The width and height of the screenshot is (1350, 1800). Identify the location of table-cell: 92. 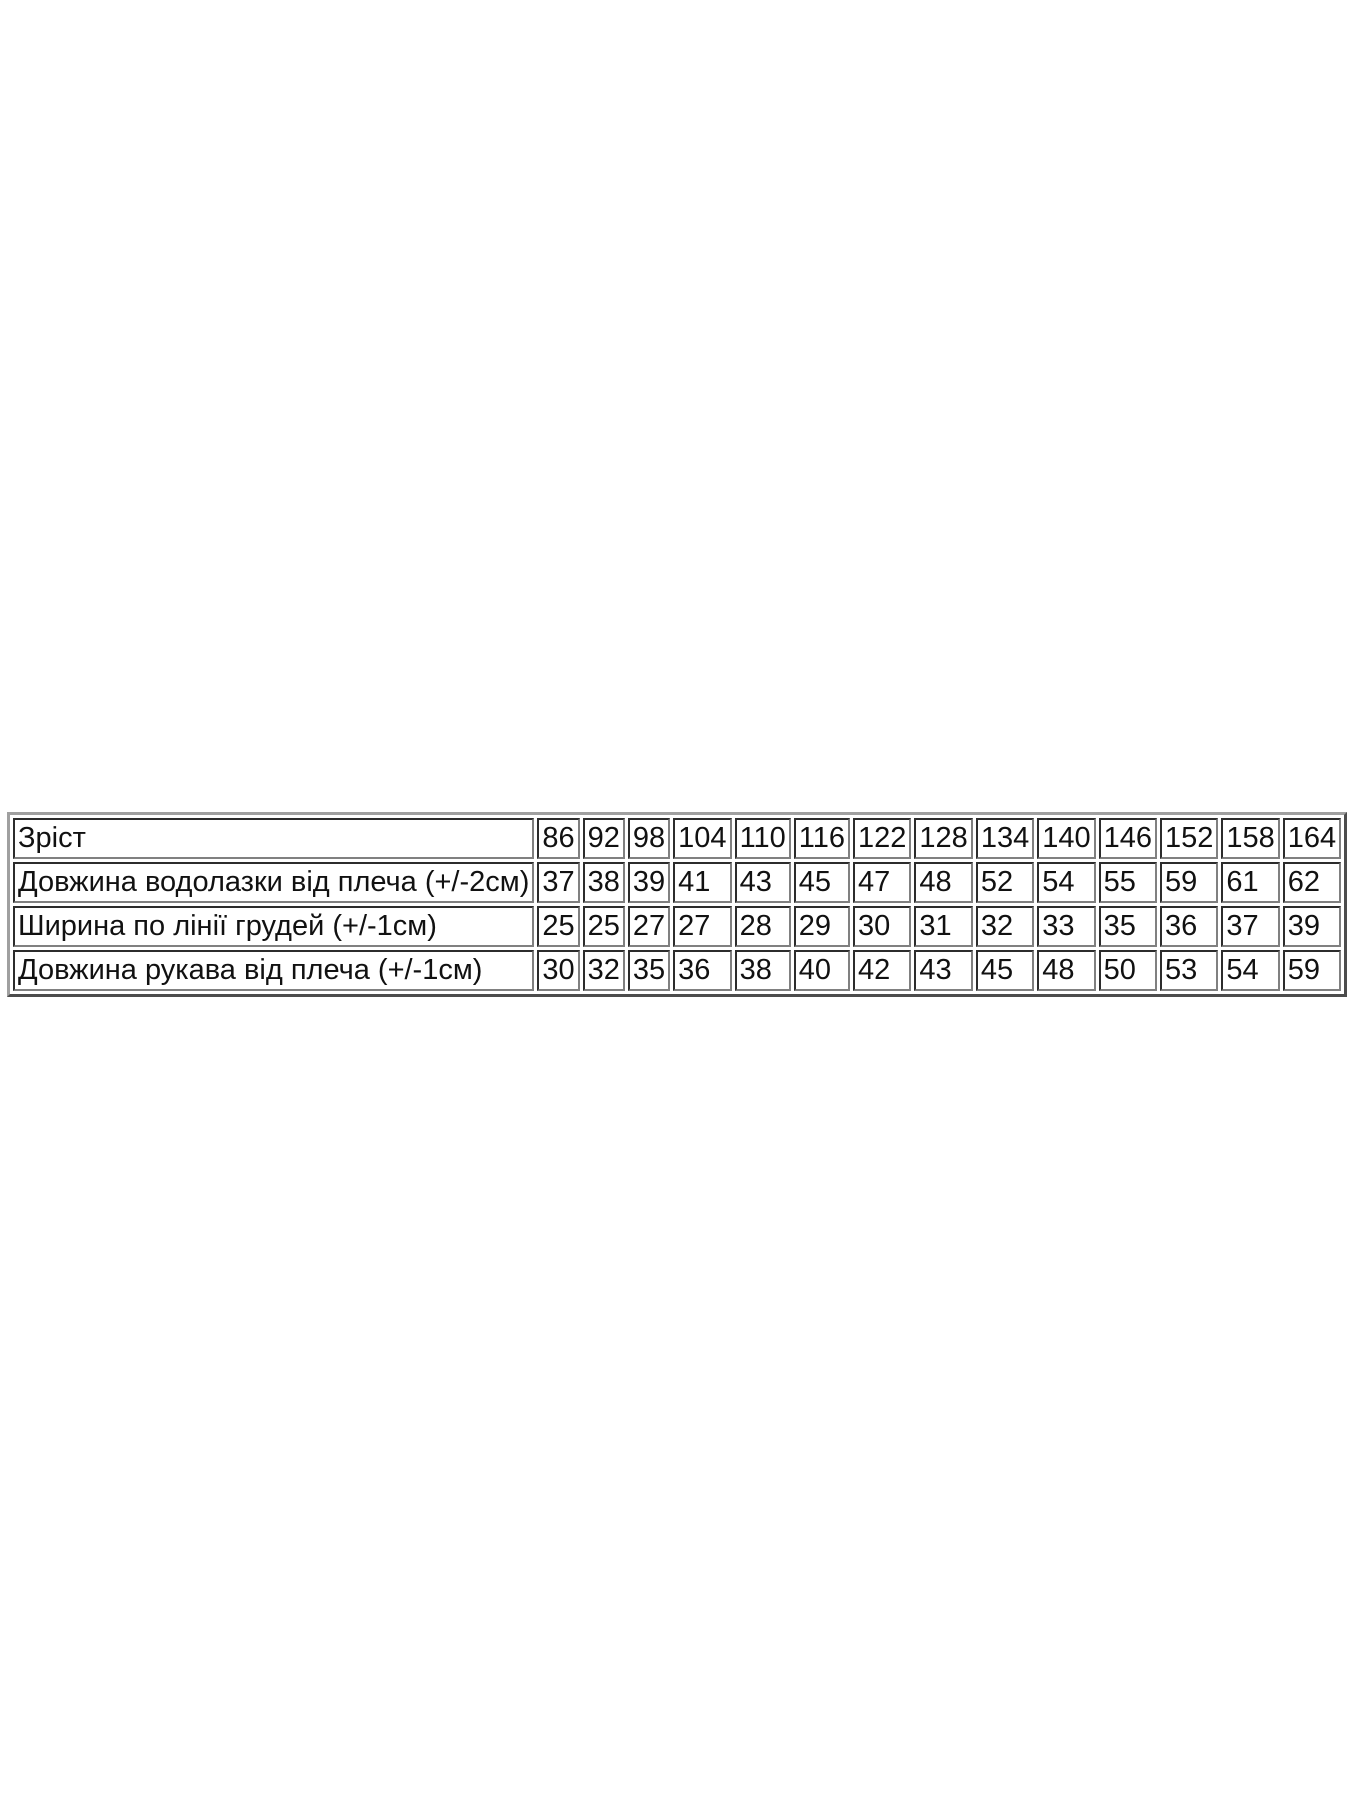
(603, 838).